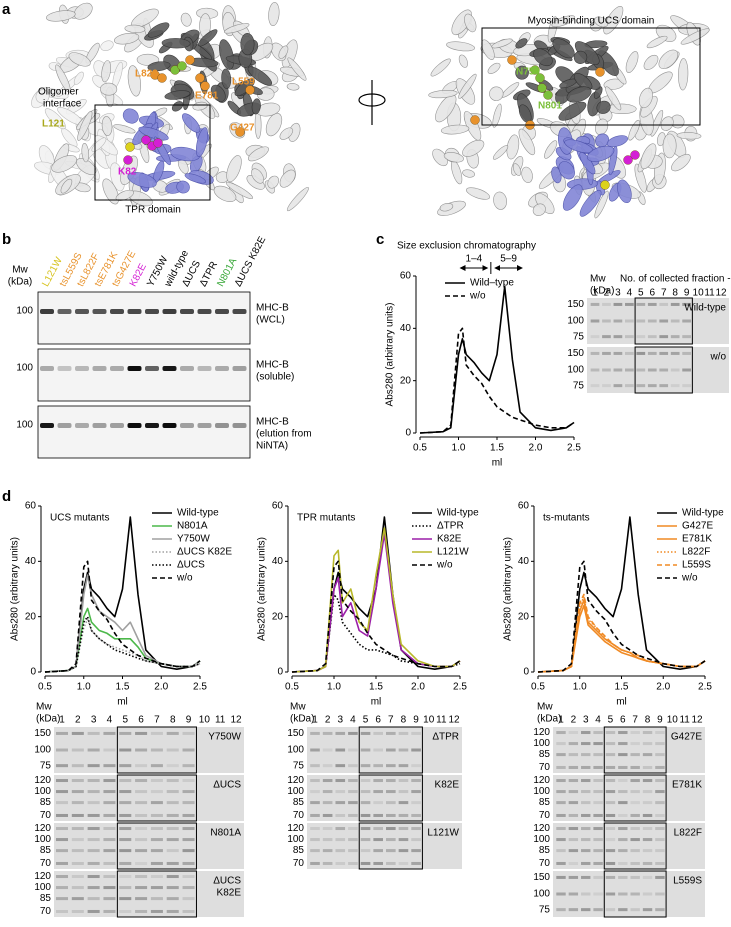 Image resolution: width=731 pixels, height=927 pixels. Describe the element at coordinates (474, 259) in the screenshot. I see `annotation: 1–4` at that location.